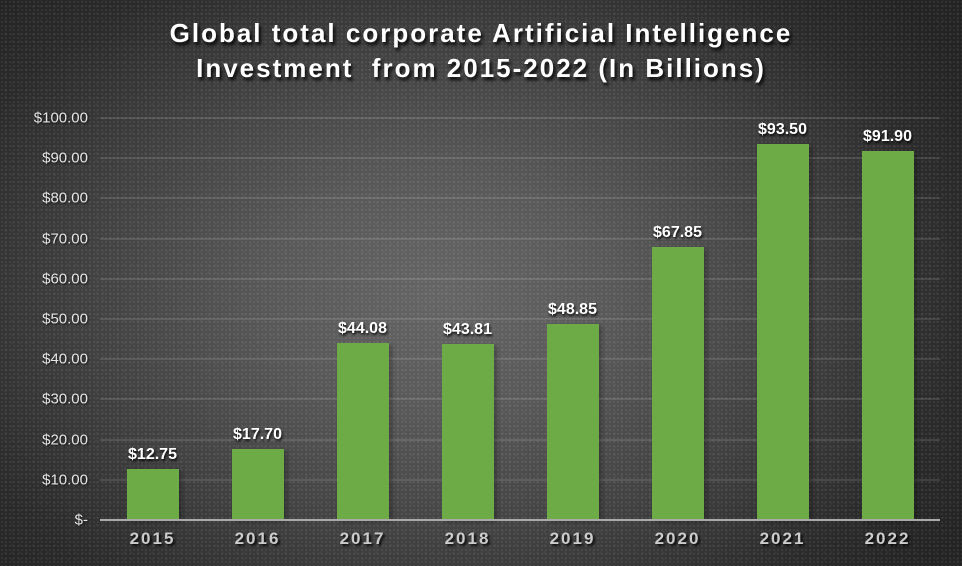 The width and height of the screenshot is (962, 566). Describe the element at coordinates (572, 538) in the screenshot. I see `x-tick-label-2019: 2019` at that location.